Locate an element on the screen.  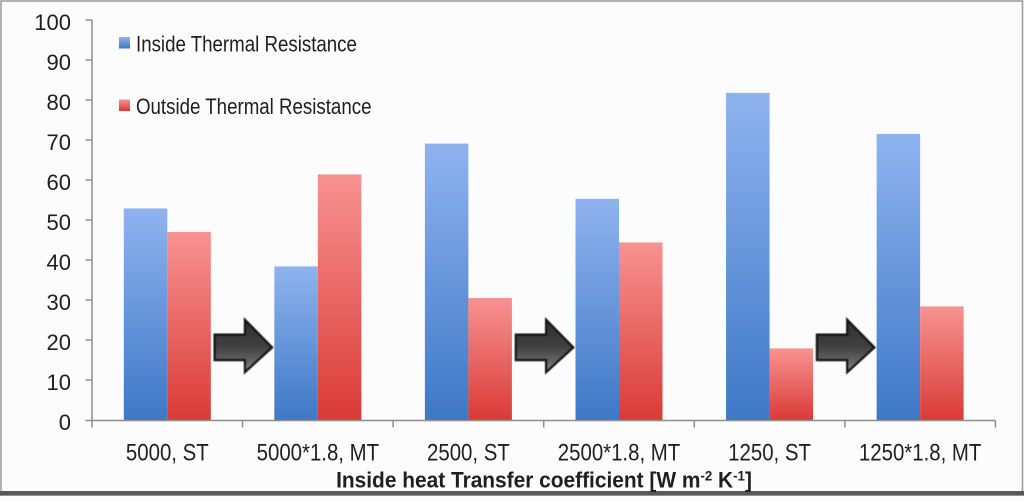
svg-text: 30 is located at coordinates (59, 302).